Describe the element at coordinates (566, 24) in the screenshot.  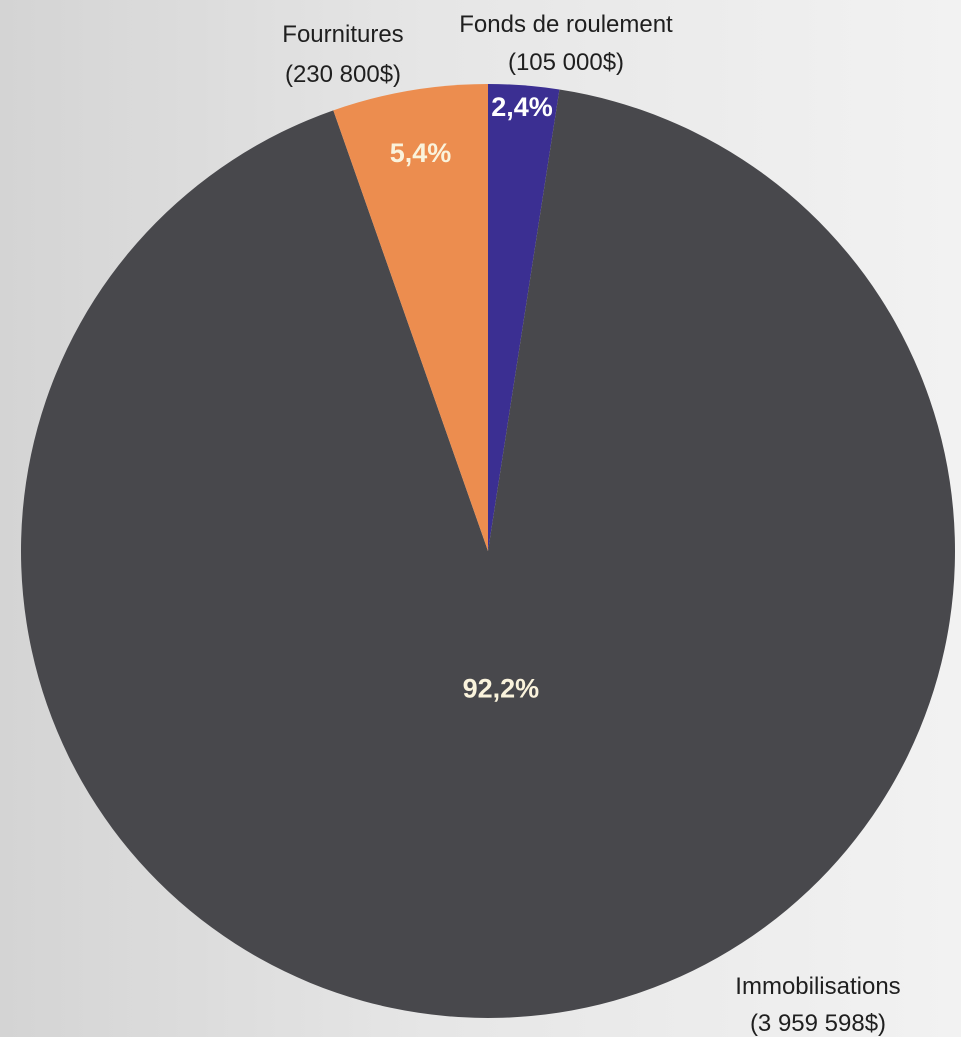
I see `category-name-fonds-de-roulement: Fonds de roulement` at that location.